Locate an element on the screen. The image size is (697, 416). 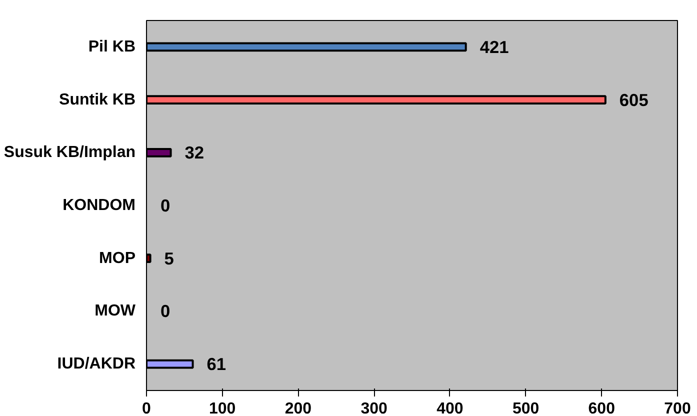
x-tick-label: 700 is located at coordinates (677, 408).